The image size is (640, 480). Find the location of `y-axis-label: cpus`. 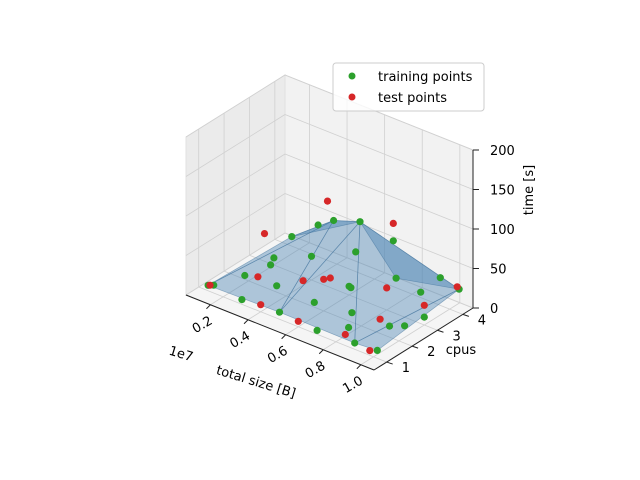

y-axis-label: cpus is located at coordinates (461, 350).